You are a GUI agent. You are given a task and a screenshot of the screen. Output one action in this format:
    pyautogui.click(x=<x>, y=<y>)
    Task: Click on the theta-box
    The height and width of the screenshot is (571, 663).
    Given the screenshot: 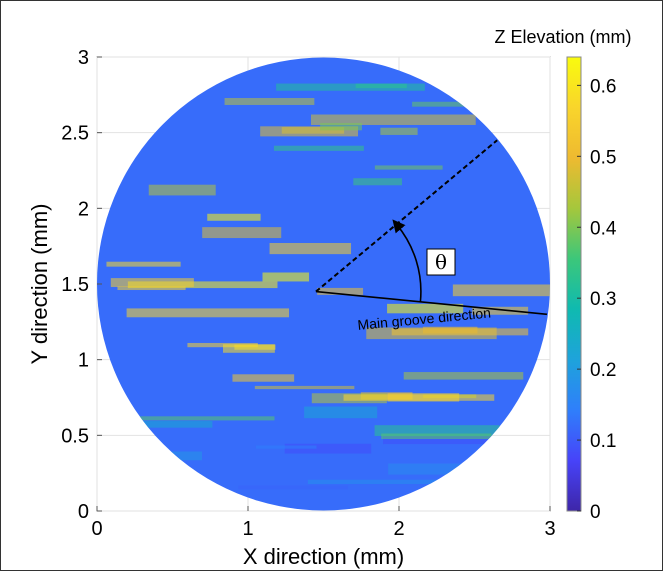 What is the action you would take?
    pyautogui.click(x=441, y=262)
    